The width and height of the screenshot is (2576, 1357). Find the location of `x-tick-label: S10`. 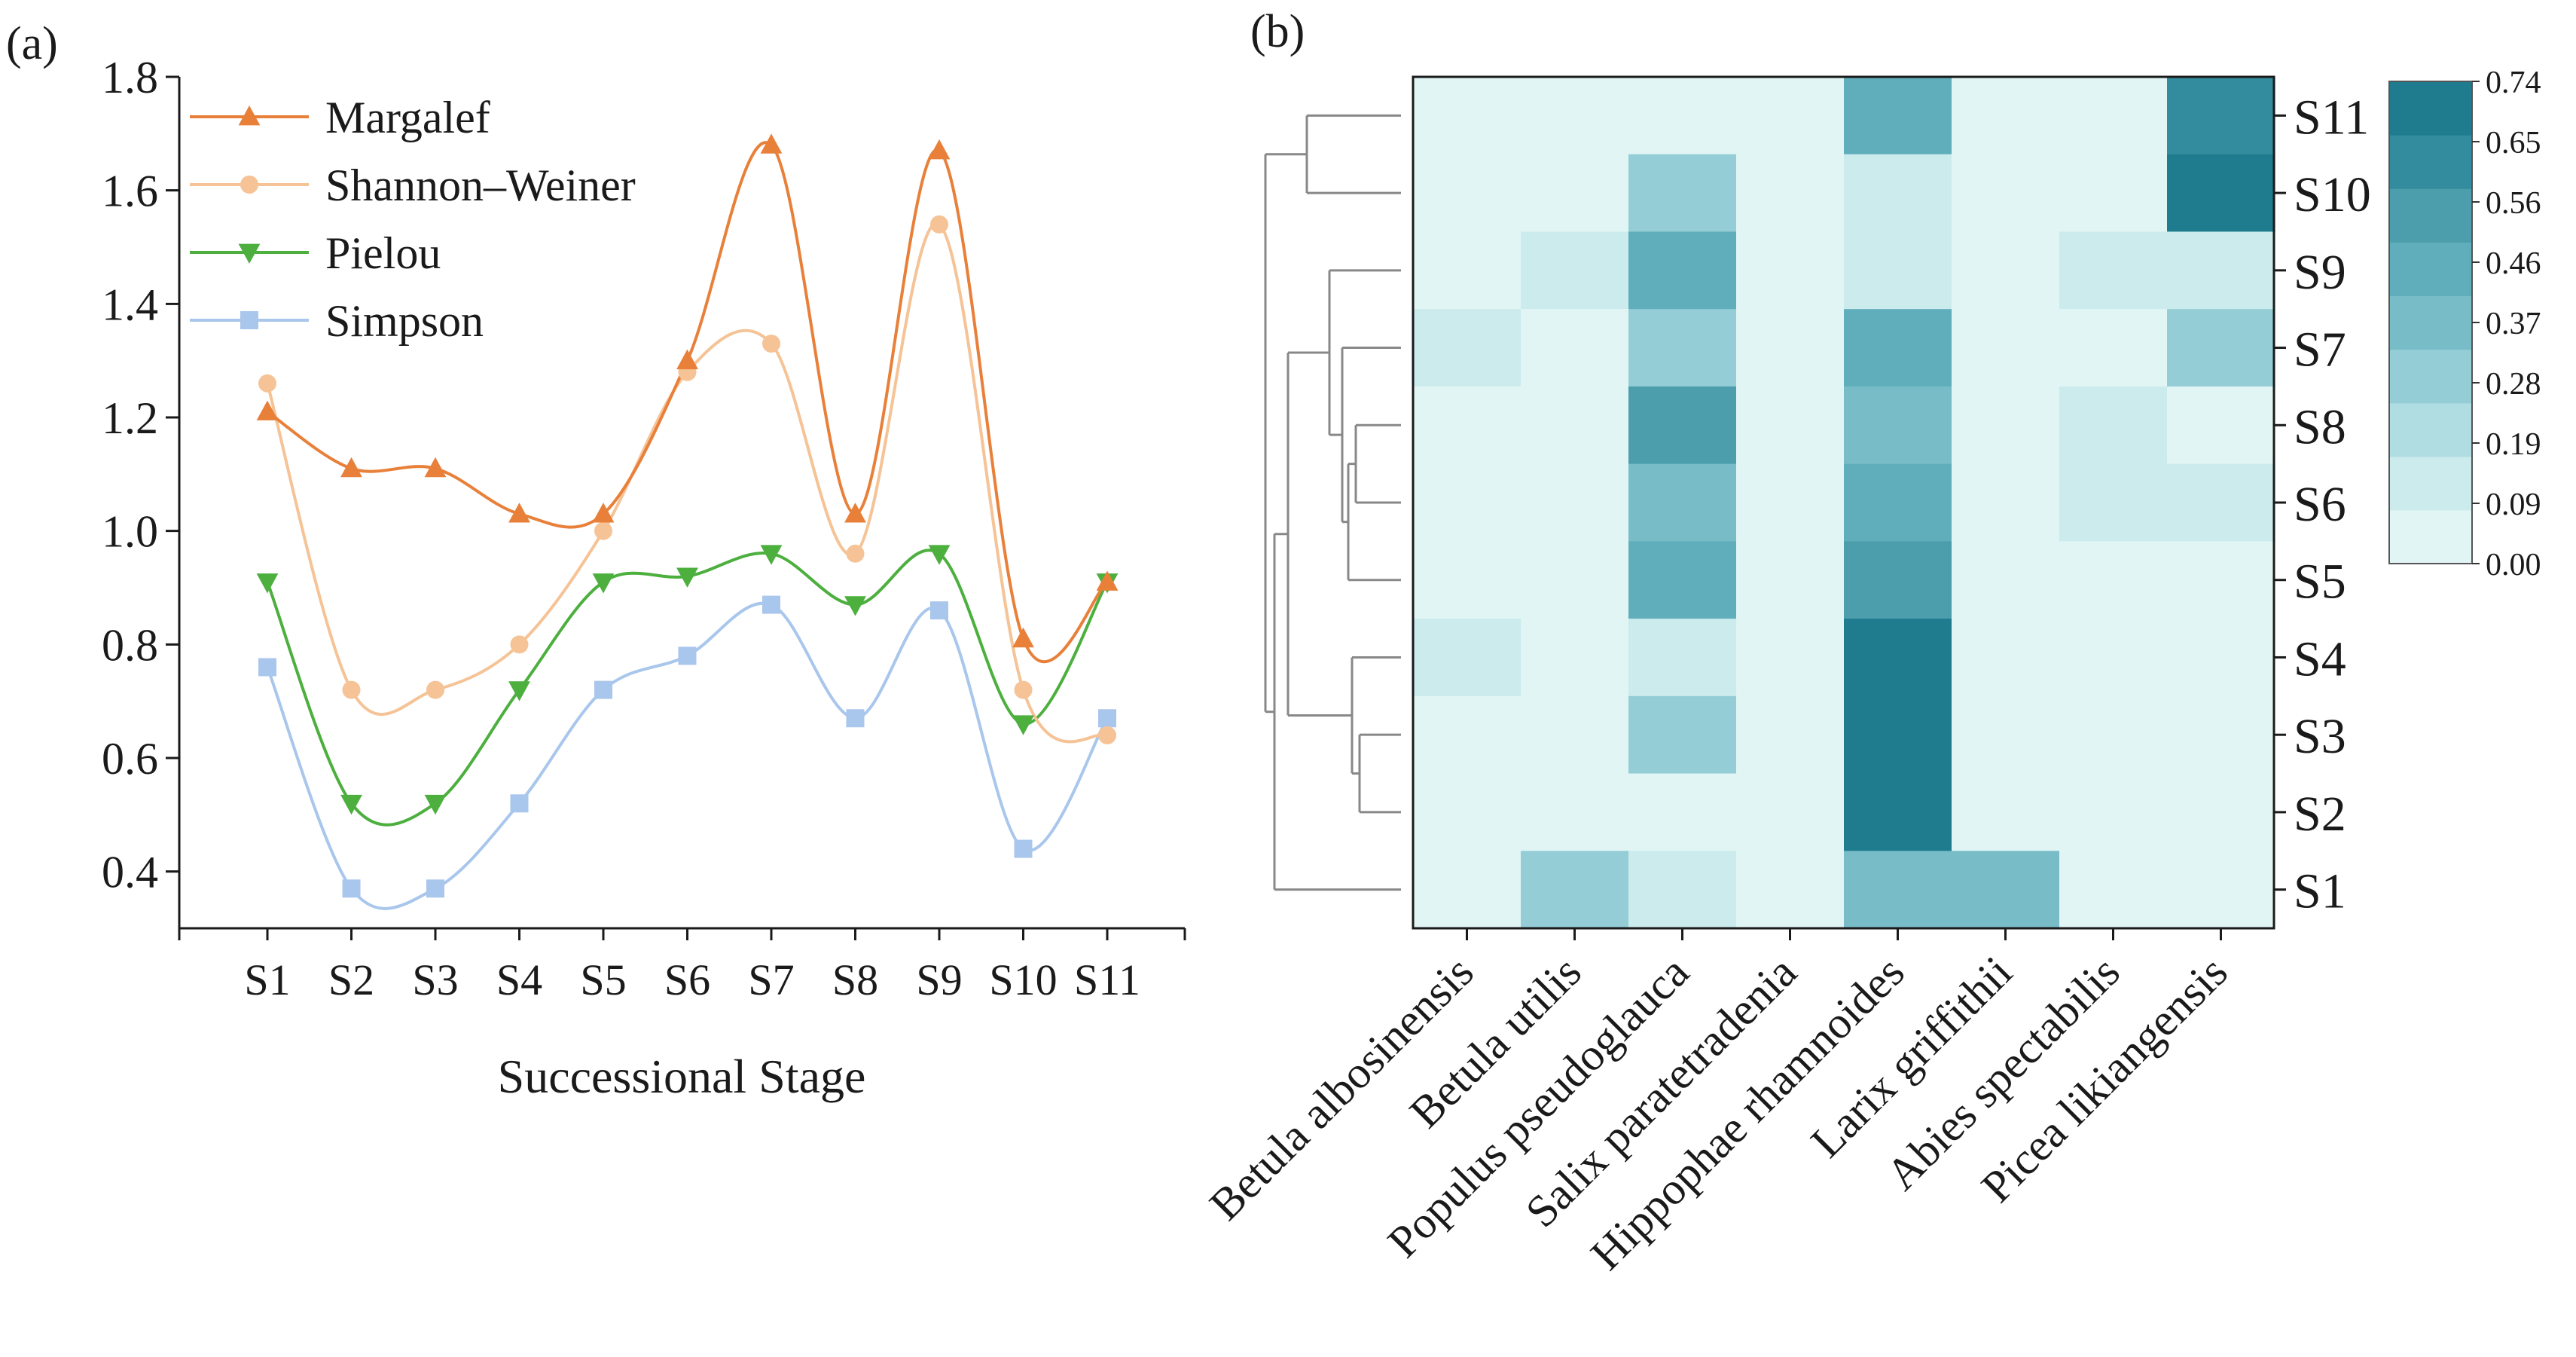

x-tick-label: S10 is located at coordinates (1023, 979).